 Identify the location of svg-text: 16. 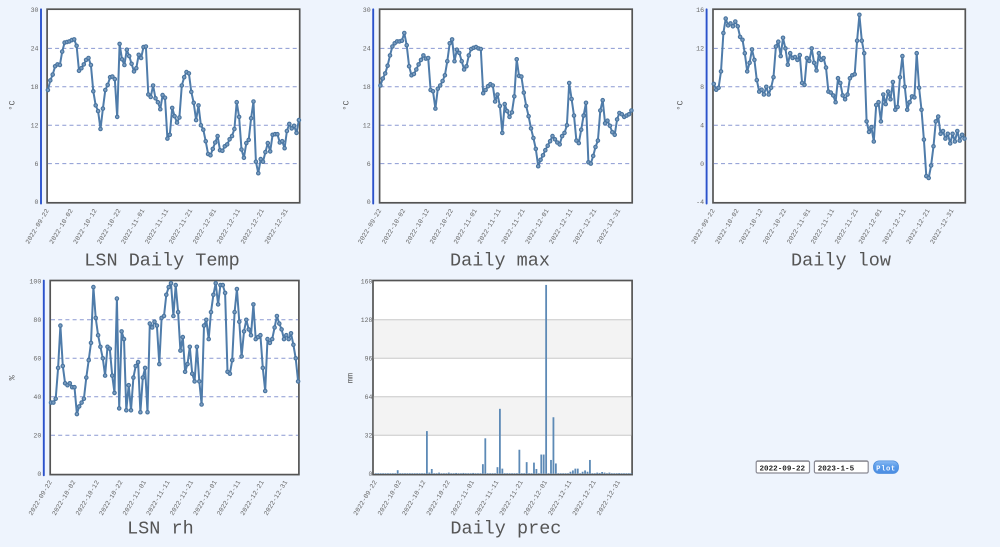
(700, 10).